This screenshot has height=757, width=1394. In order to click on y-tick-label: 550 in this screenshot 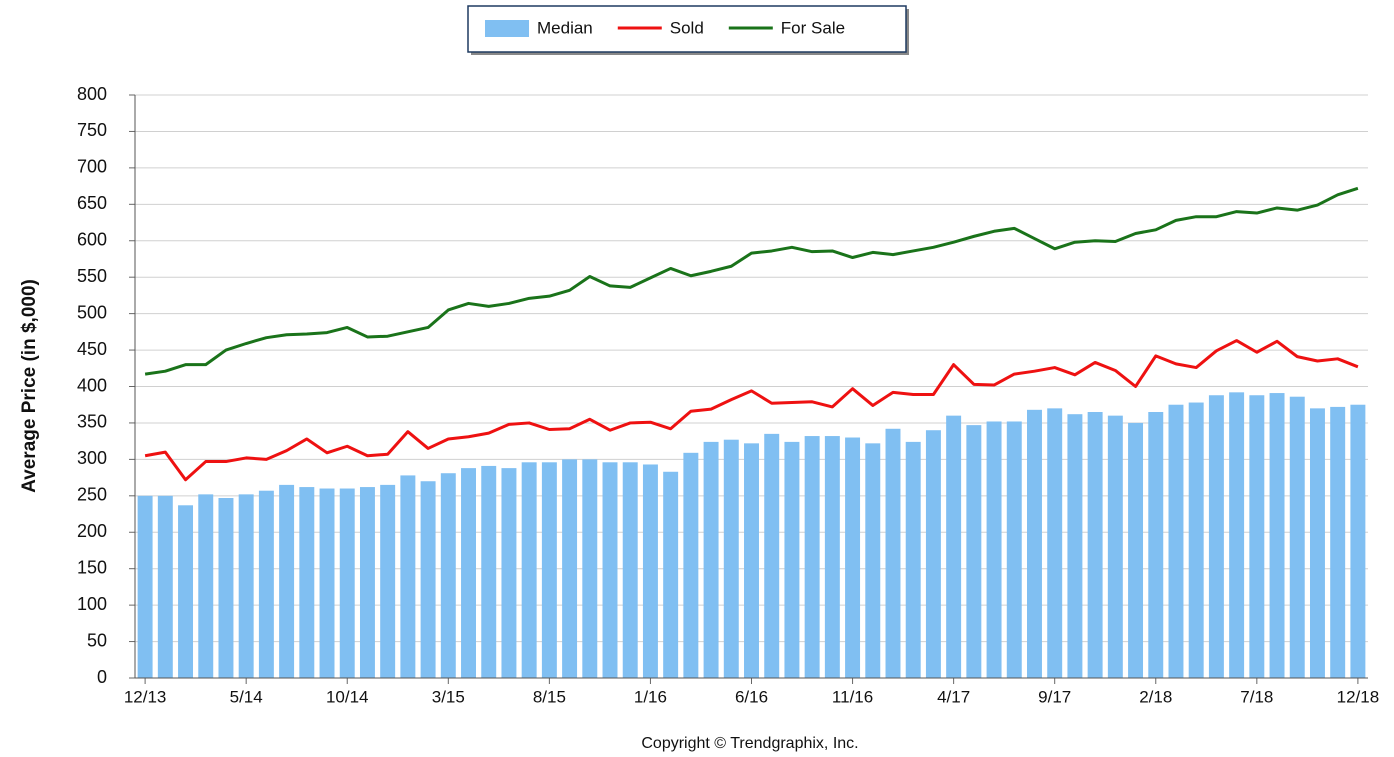, I will do `click(92, 276)`.